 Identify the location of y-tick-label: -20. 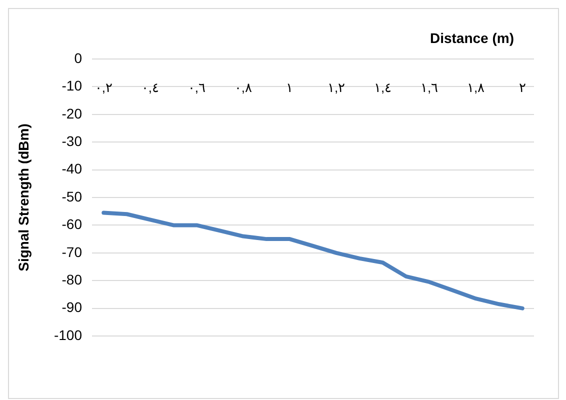
(72, 113).